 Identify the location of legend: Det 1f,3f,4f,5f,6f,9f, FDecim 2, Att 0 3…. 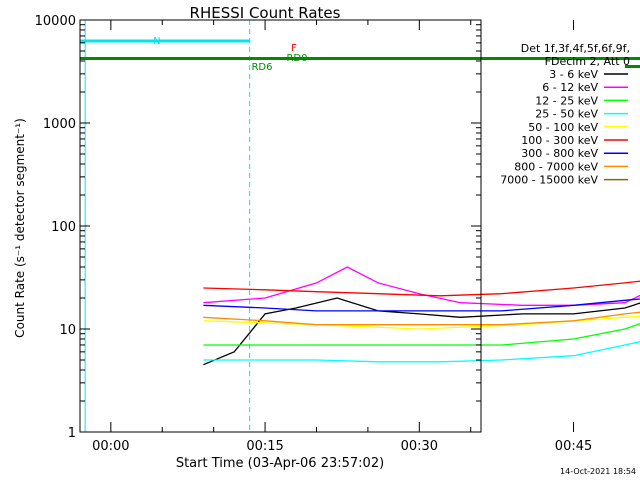
(565, 114).